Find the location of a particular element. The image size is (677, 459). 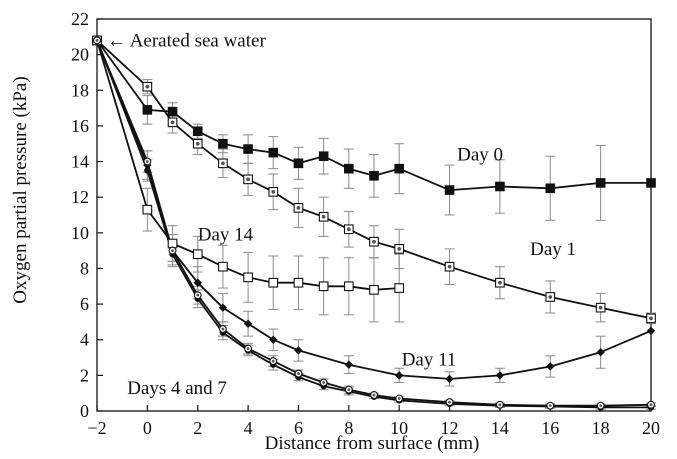

y-tick-label: 4 is located at coordinates (84, 340).